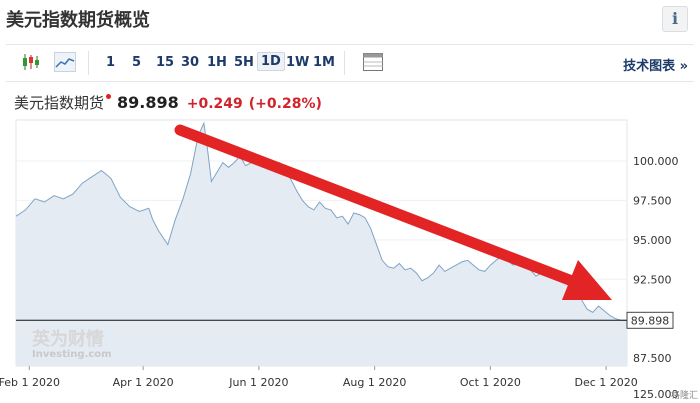  What do you see at coordinates (137, 62) in the screenshot?
I see `timeframe-5: 5` at bounding box center [137, 62].